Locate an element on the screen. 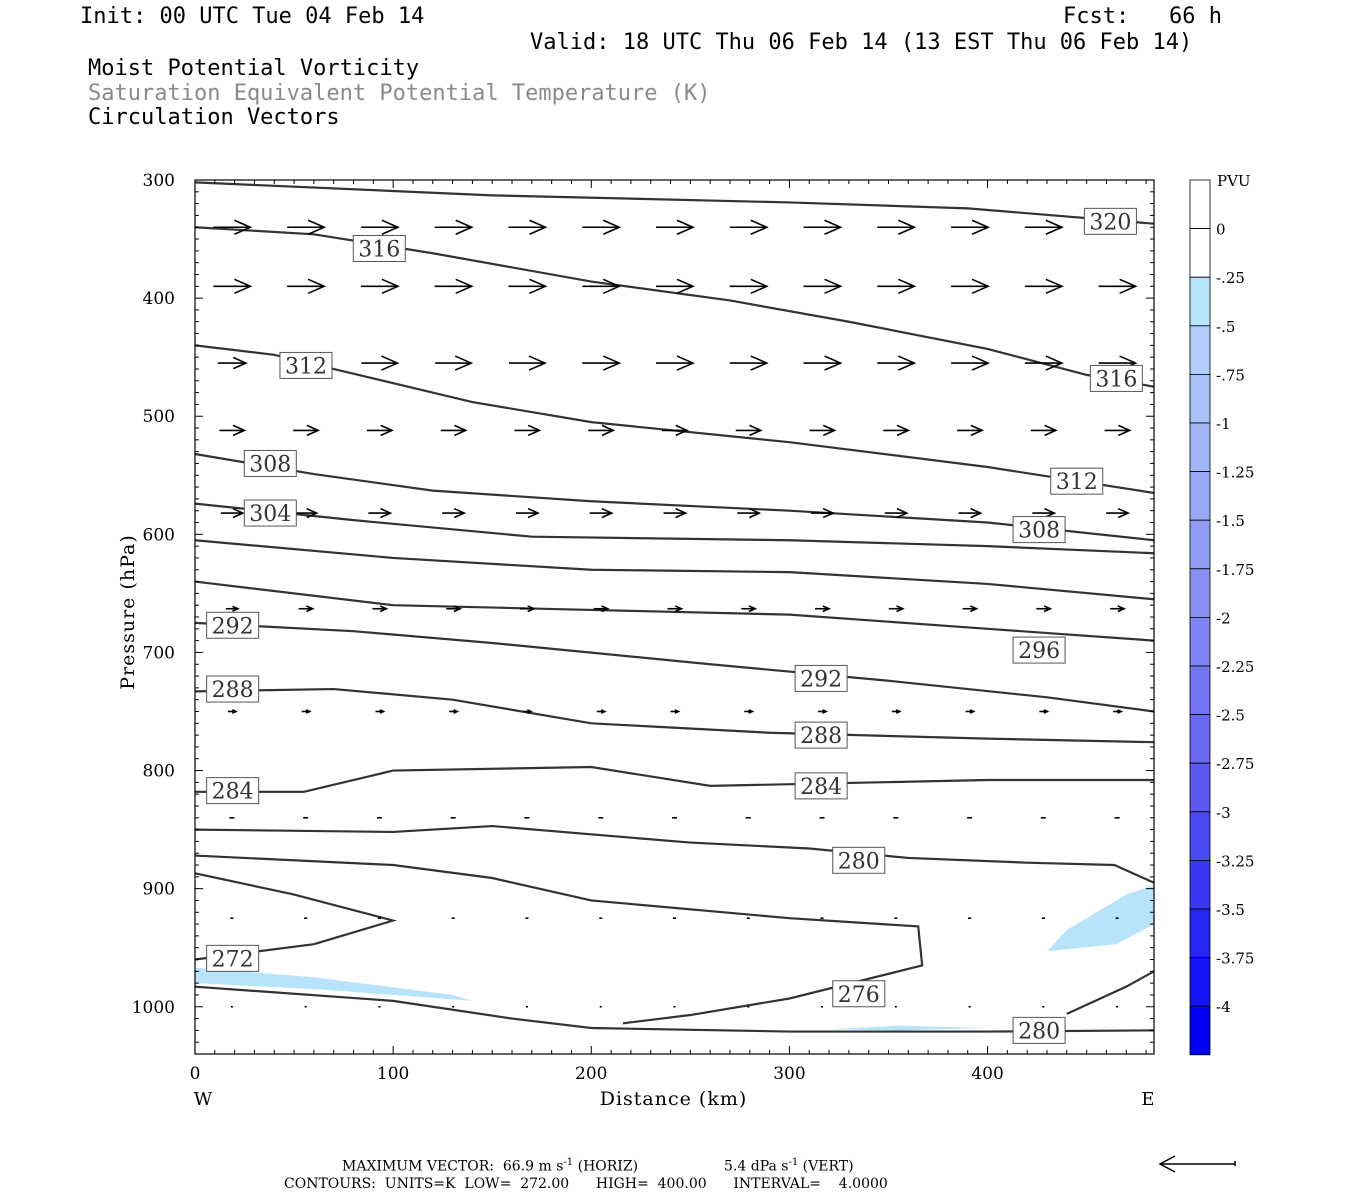 This screenshot has width=1350, height=1200. svg-text: 284 is located at coordinates (233, 792).